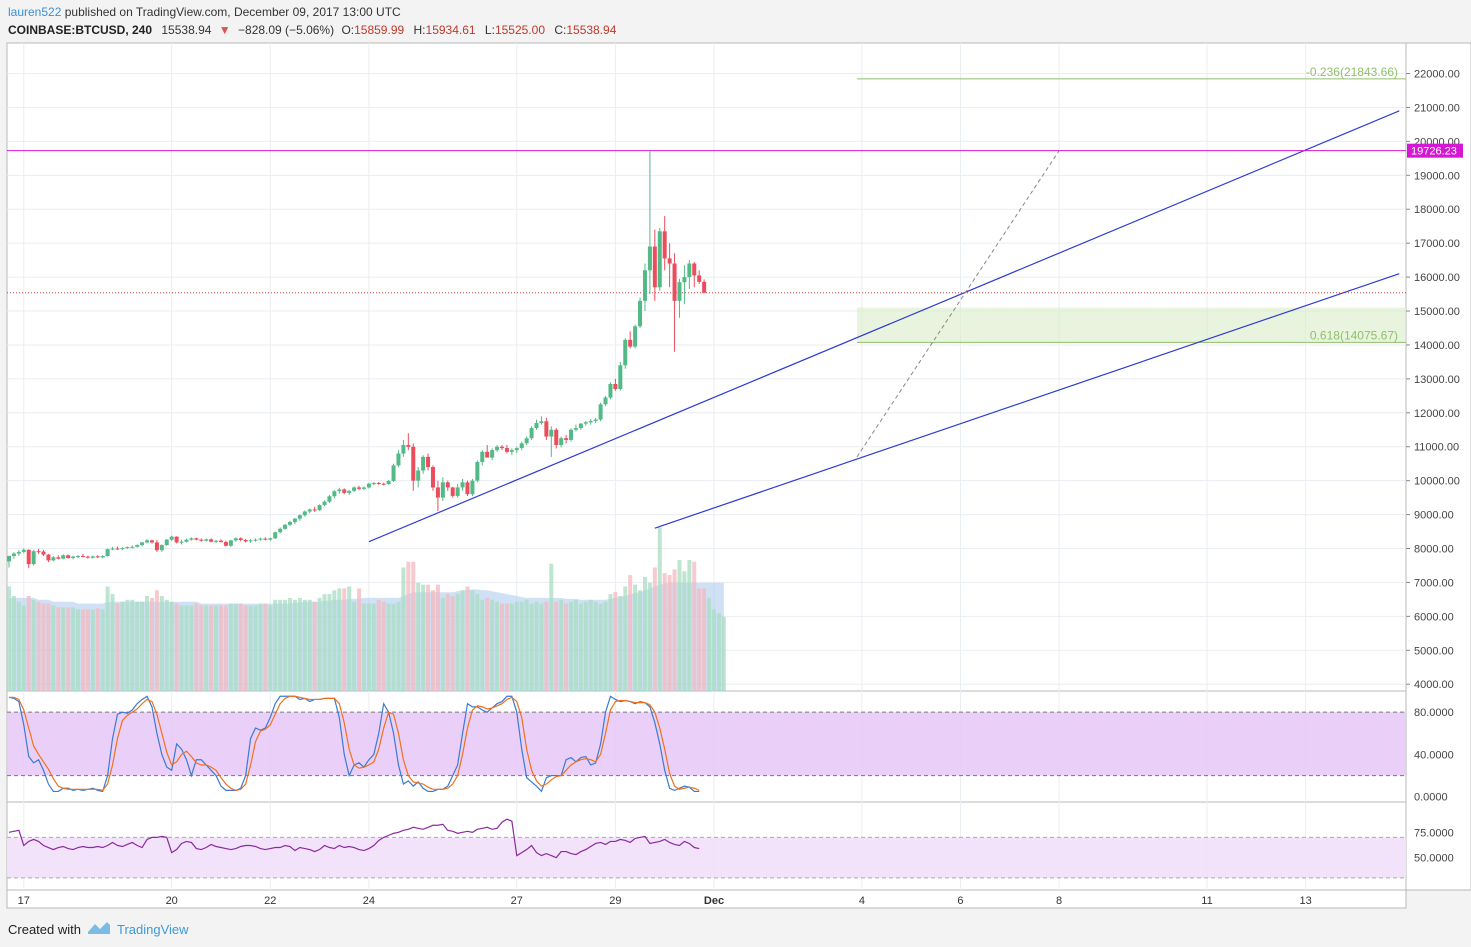  What do you see at coordinates (706, 857) in the screenshot?
I see `rsi-band` at bounding box center [706, 857].